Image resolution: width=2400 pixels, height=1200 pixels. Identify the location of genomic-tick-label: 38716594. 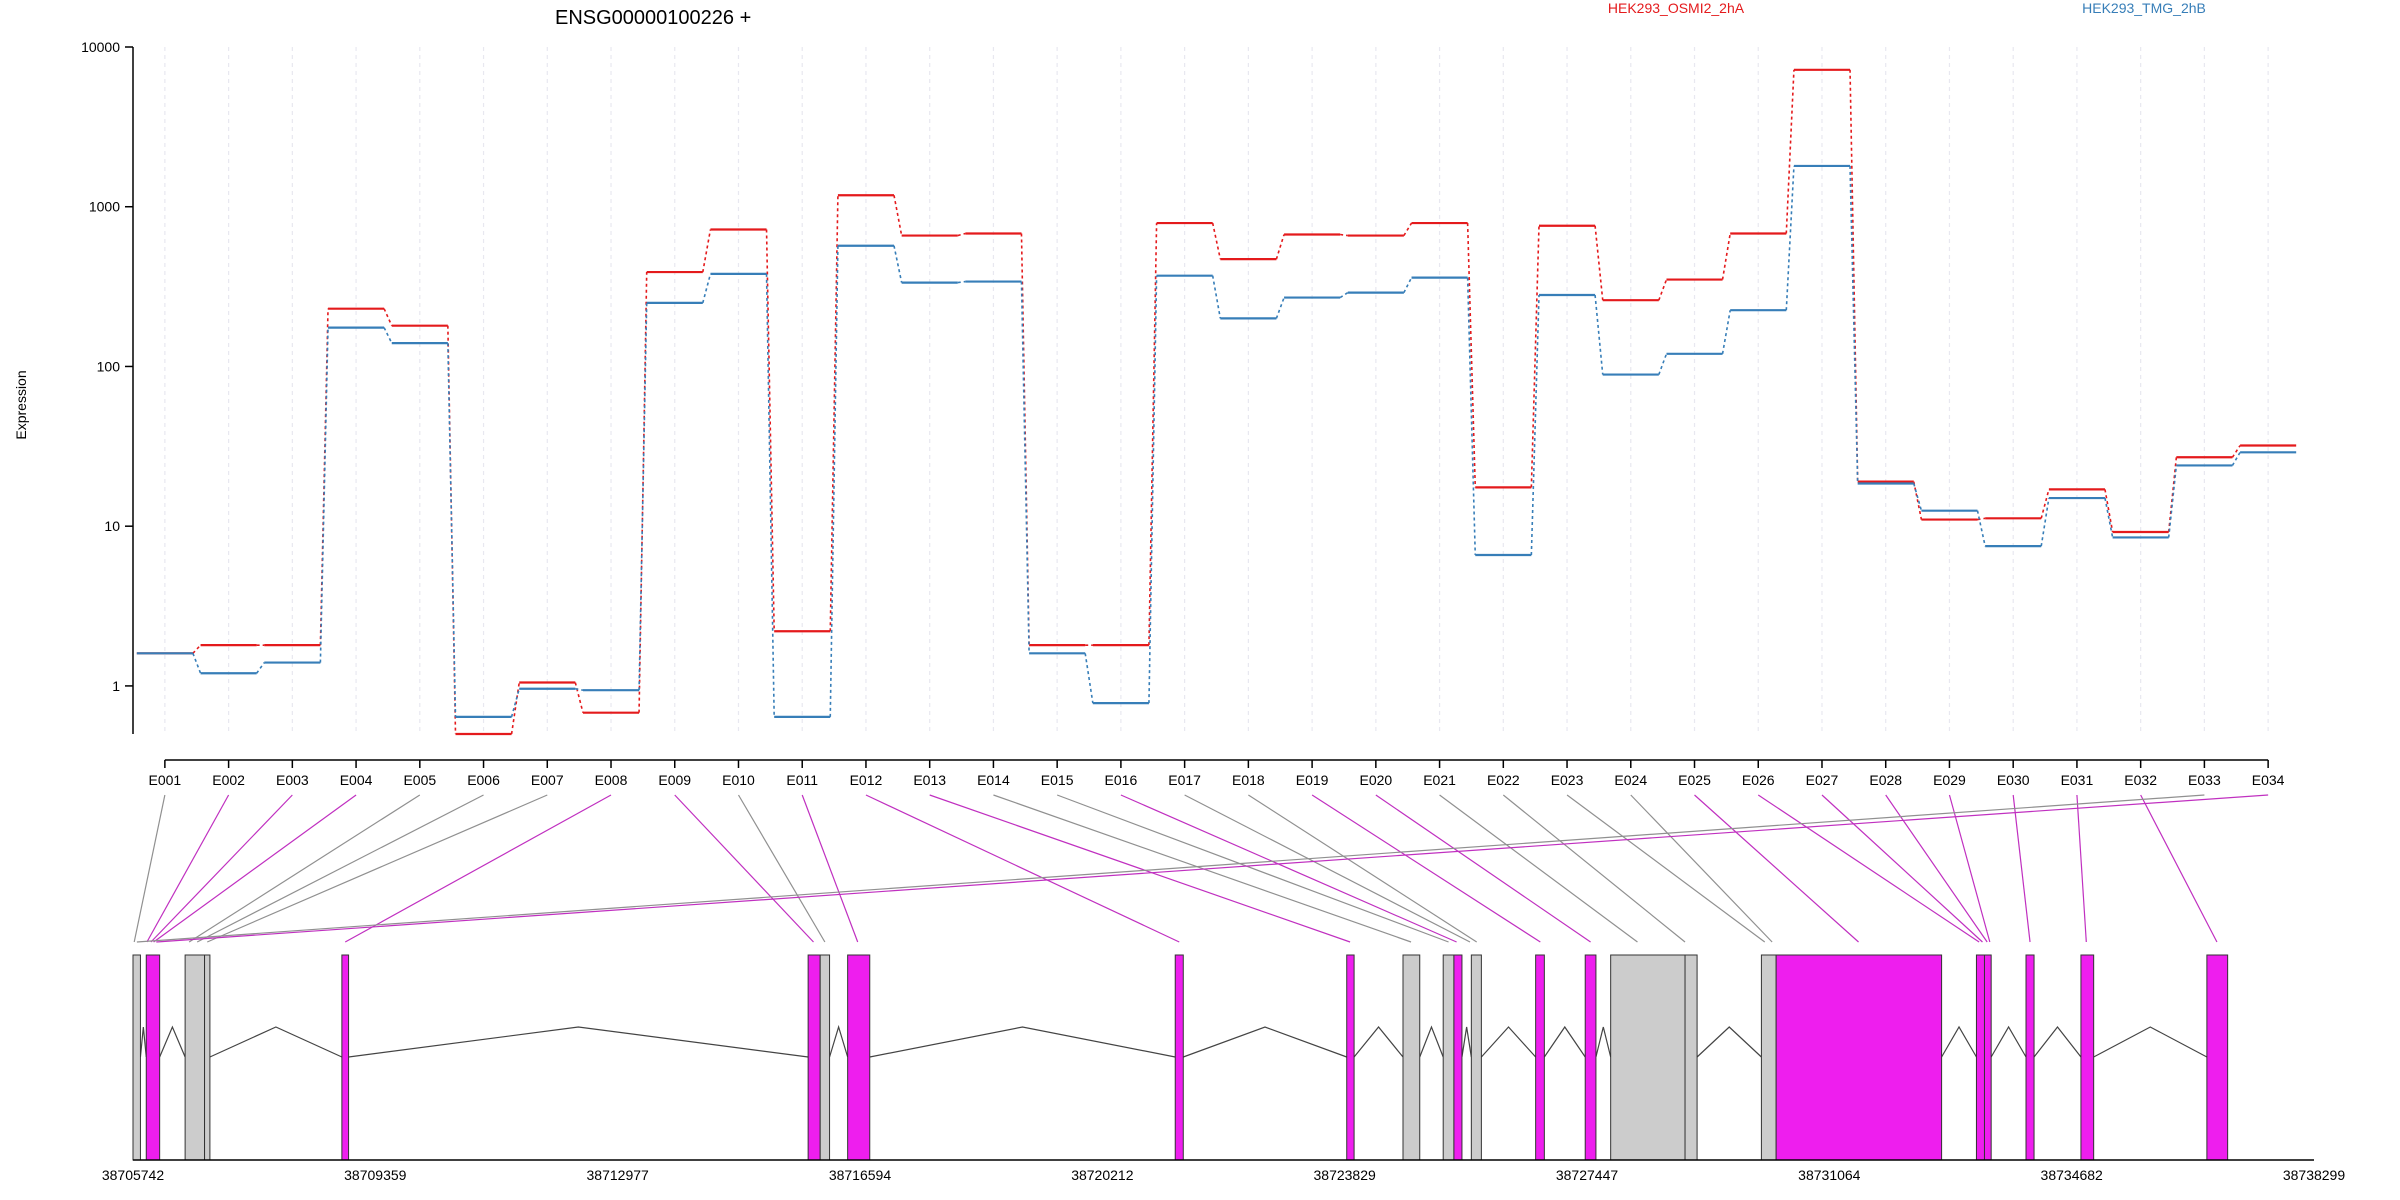
(860, 1175).